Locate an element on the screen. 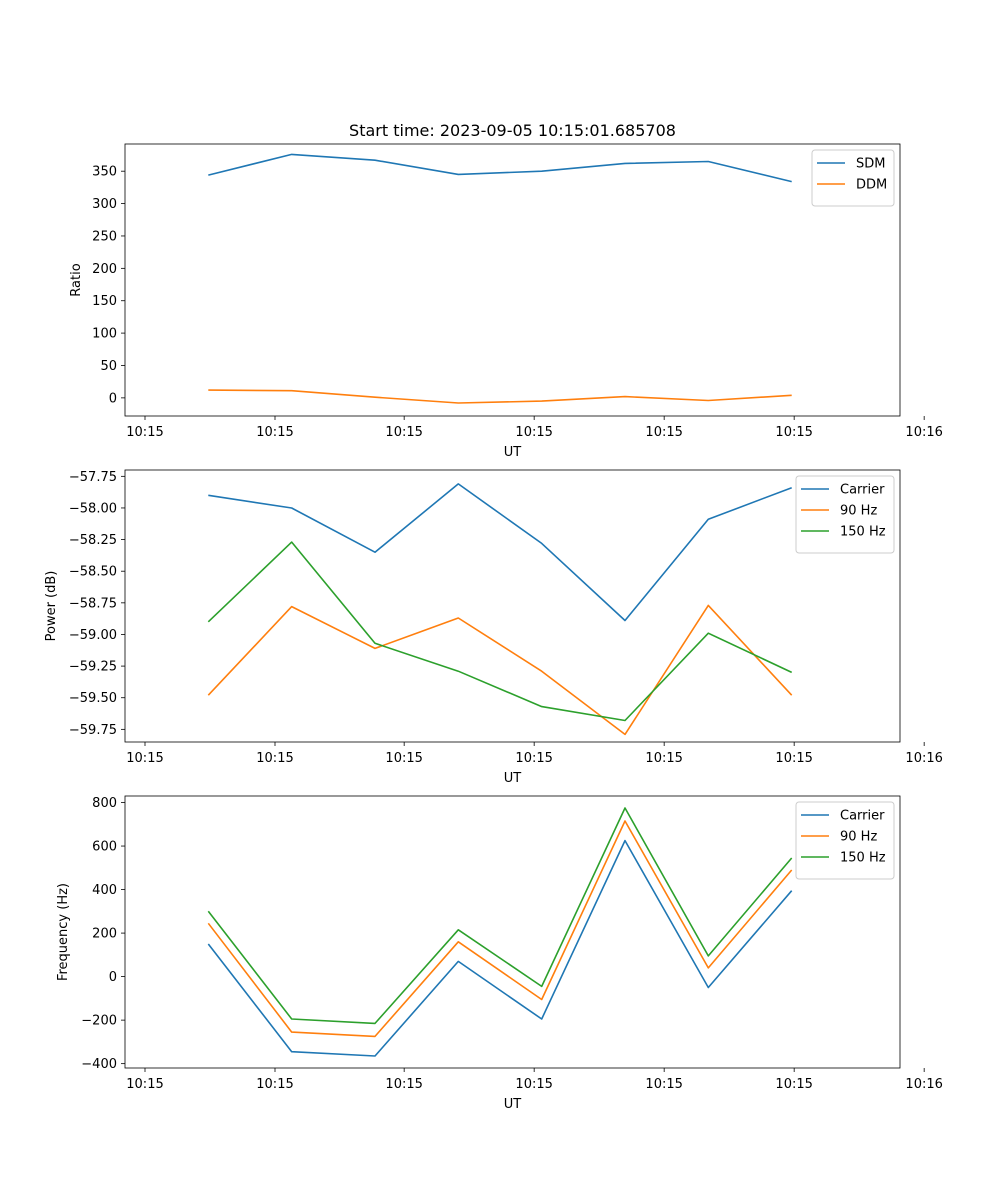 This screenshot has height=1200, width=1000. series-line-sdm is located at coordinates (500, 168).